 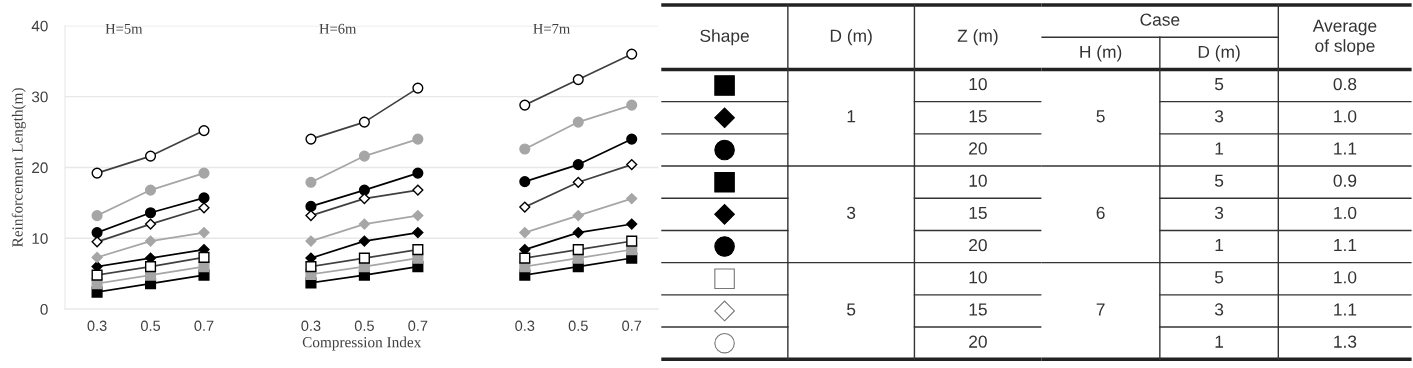 I want to click on y-tick-label: 30, so click(x=39, y=97).